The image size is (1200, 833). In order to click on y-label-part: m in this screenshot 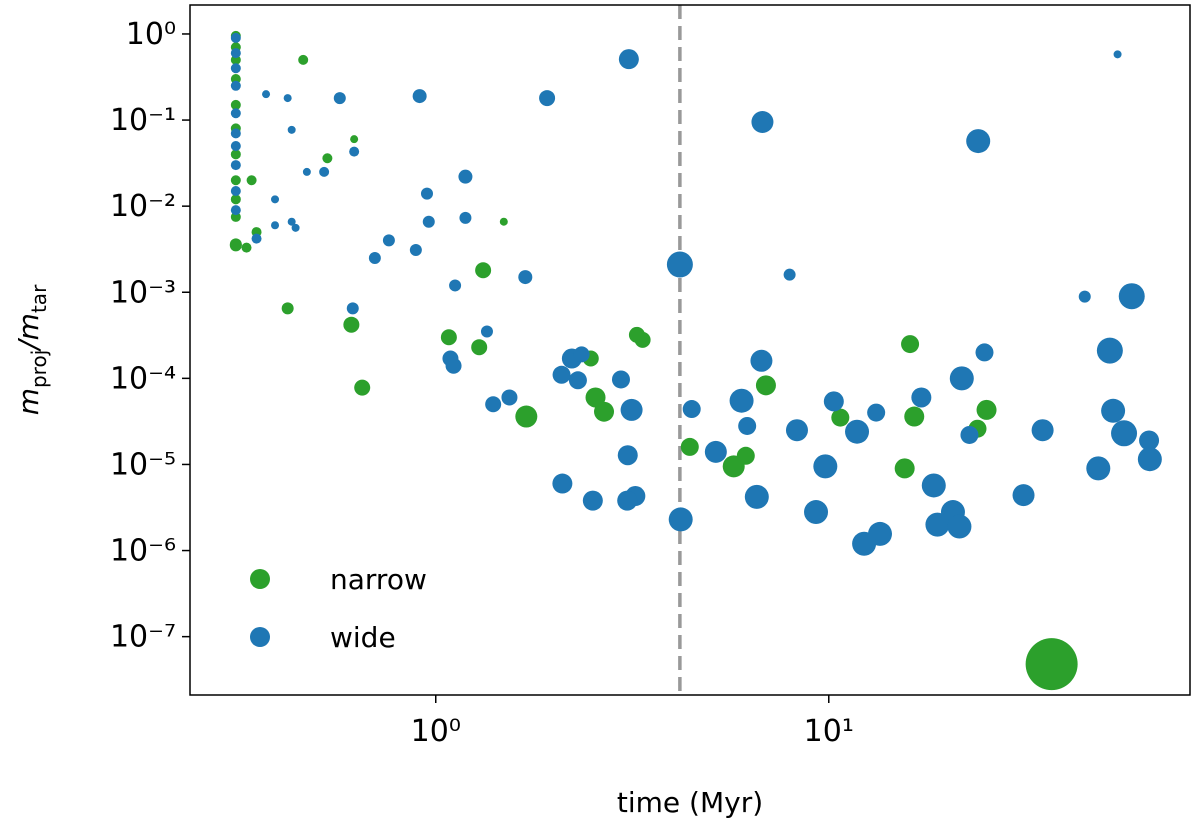, I will do `click(28, 401)`.